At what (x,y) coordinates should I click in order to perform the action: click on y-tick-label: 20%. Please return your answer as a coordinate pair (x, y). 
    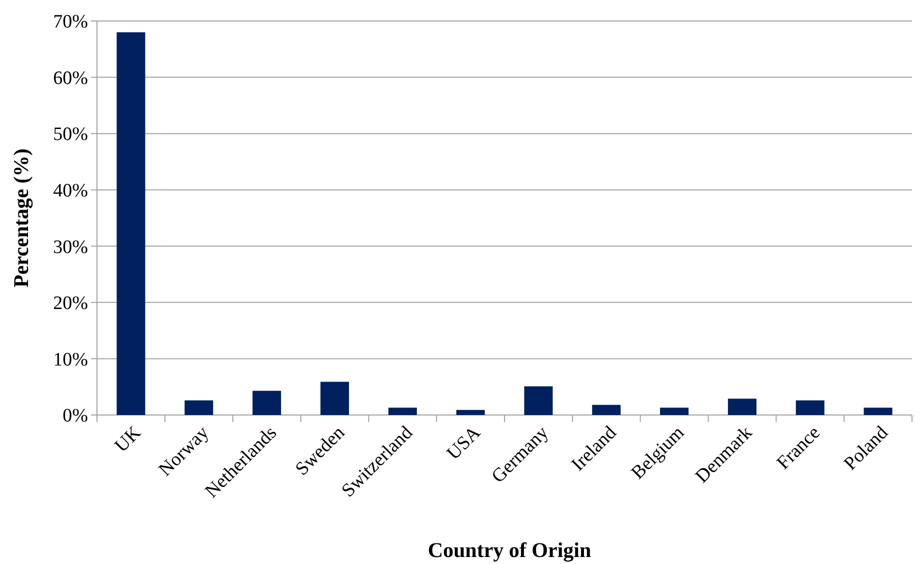
    Looking at the image, I should click on (70, 303).